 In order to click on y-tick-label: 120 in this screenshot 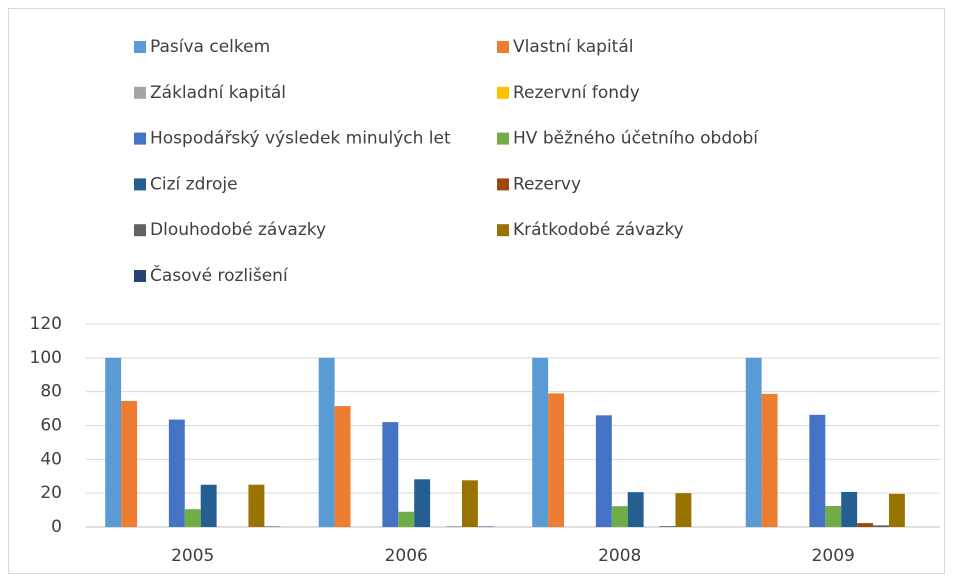, I will do `click(46, 324)`.